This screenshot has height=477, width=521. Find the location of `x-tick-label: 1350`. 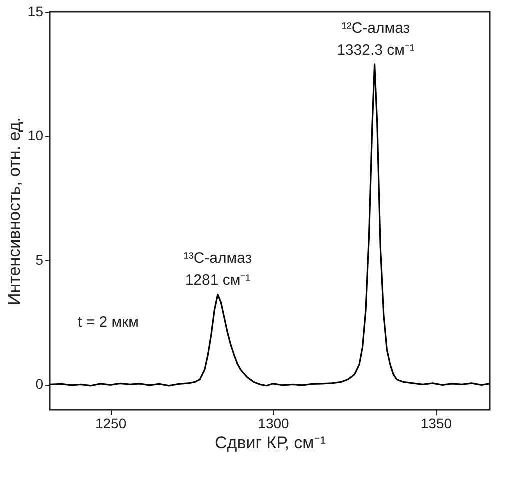

x-tick-label: 1350 is located at coordinates (436, 424).